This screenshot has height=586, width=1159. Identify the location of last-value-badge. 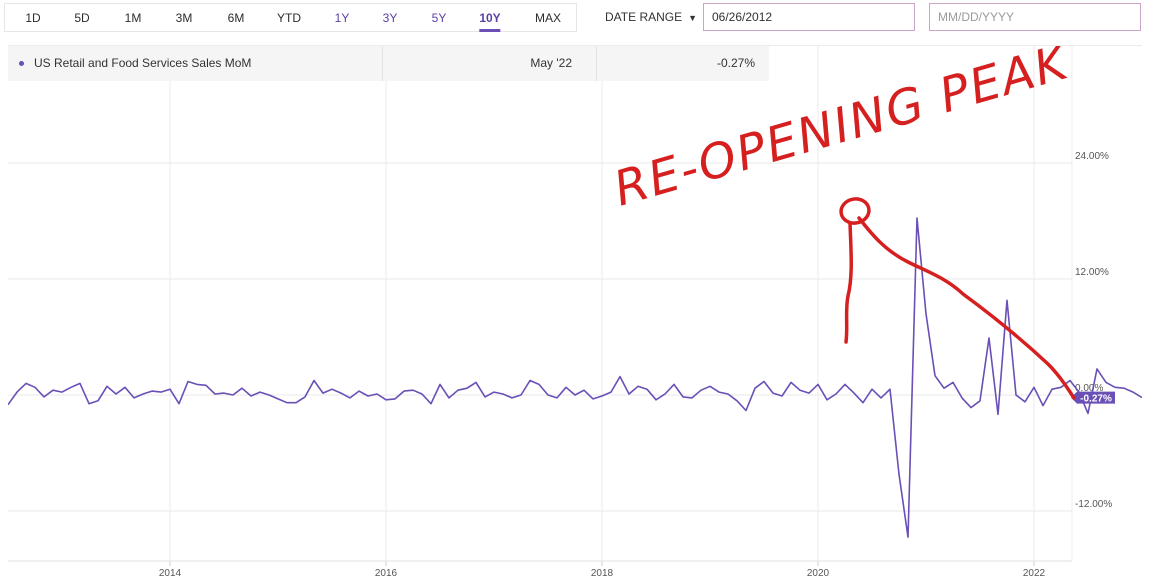
(1093, 397).